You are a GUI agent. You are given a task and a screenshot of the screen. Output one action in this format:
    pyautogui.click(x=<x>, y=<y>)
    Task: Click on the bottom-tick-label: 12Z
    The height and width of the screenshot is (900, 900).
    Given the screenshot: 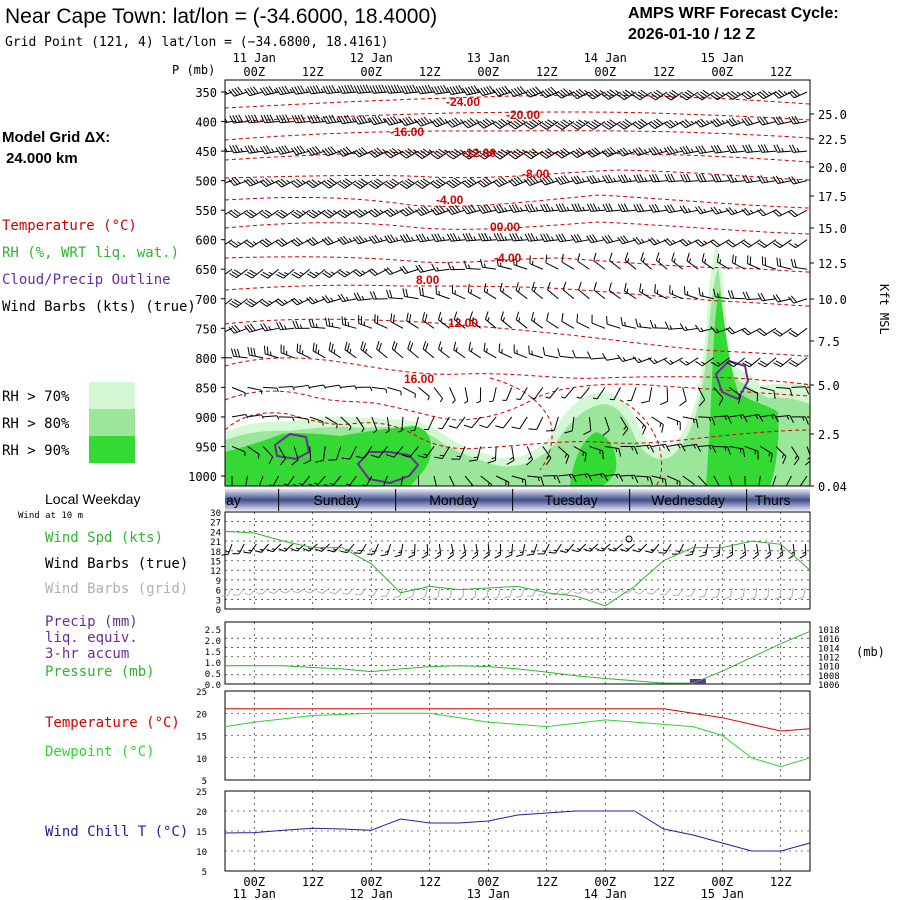 What is the action you would take?
    pyautogui.click(x=781, y=882)
    